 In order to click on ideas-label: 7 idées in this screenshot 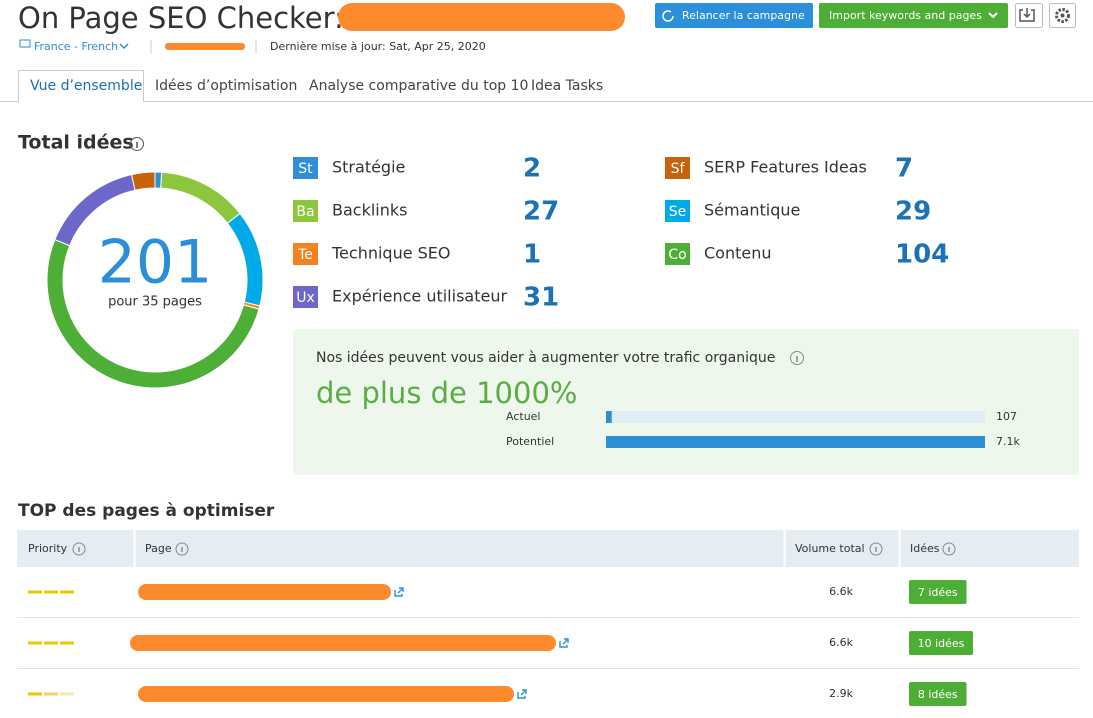, I will do `click(938, 592)`.